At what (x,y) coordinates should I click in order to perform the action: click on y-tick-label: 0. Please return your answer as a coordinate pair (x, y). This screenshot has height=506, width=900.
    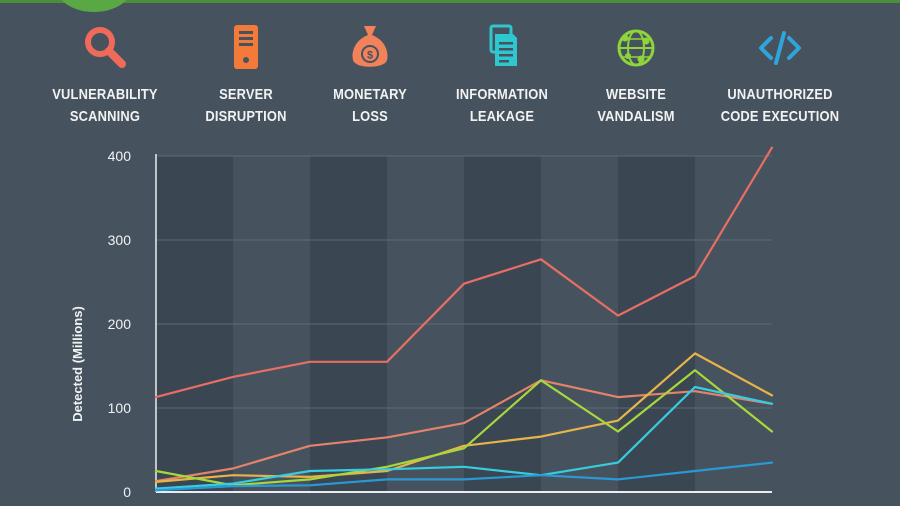
    Looking at the image, I should click on (127, 492).